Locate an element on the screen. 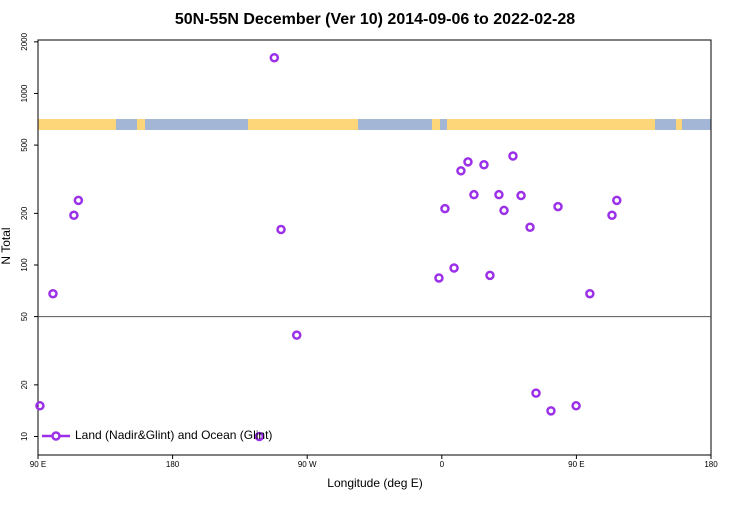 This screenshot has width=750, height=505. land-ocean-strip is located at coordinates (374, 124).